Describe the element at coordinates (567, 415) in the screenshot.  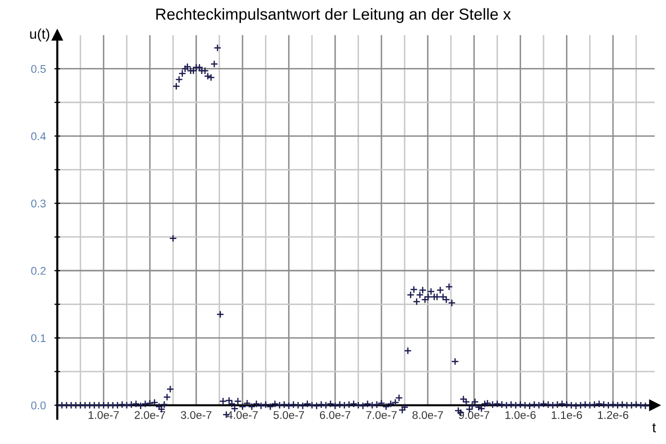
I see `x-tick-label: 1.1e-6` at that location.